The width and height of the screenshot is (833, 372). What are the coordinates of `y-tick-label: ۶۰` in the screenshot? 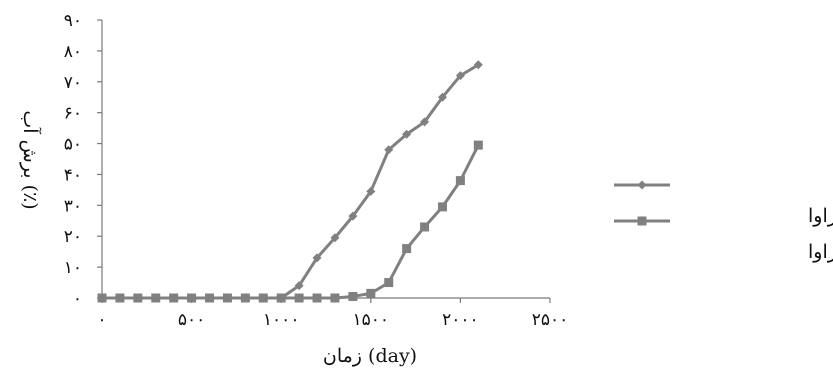 It's located at (73, 114).